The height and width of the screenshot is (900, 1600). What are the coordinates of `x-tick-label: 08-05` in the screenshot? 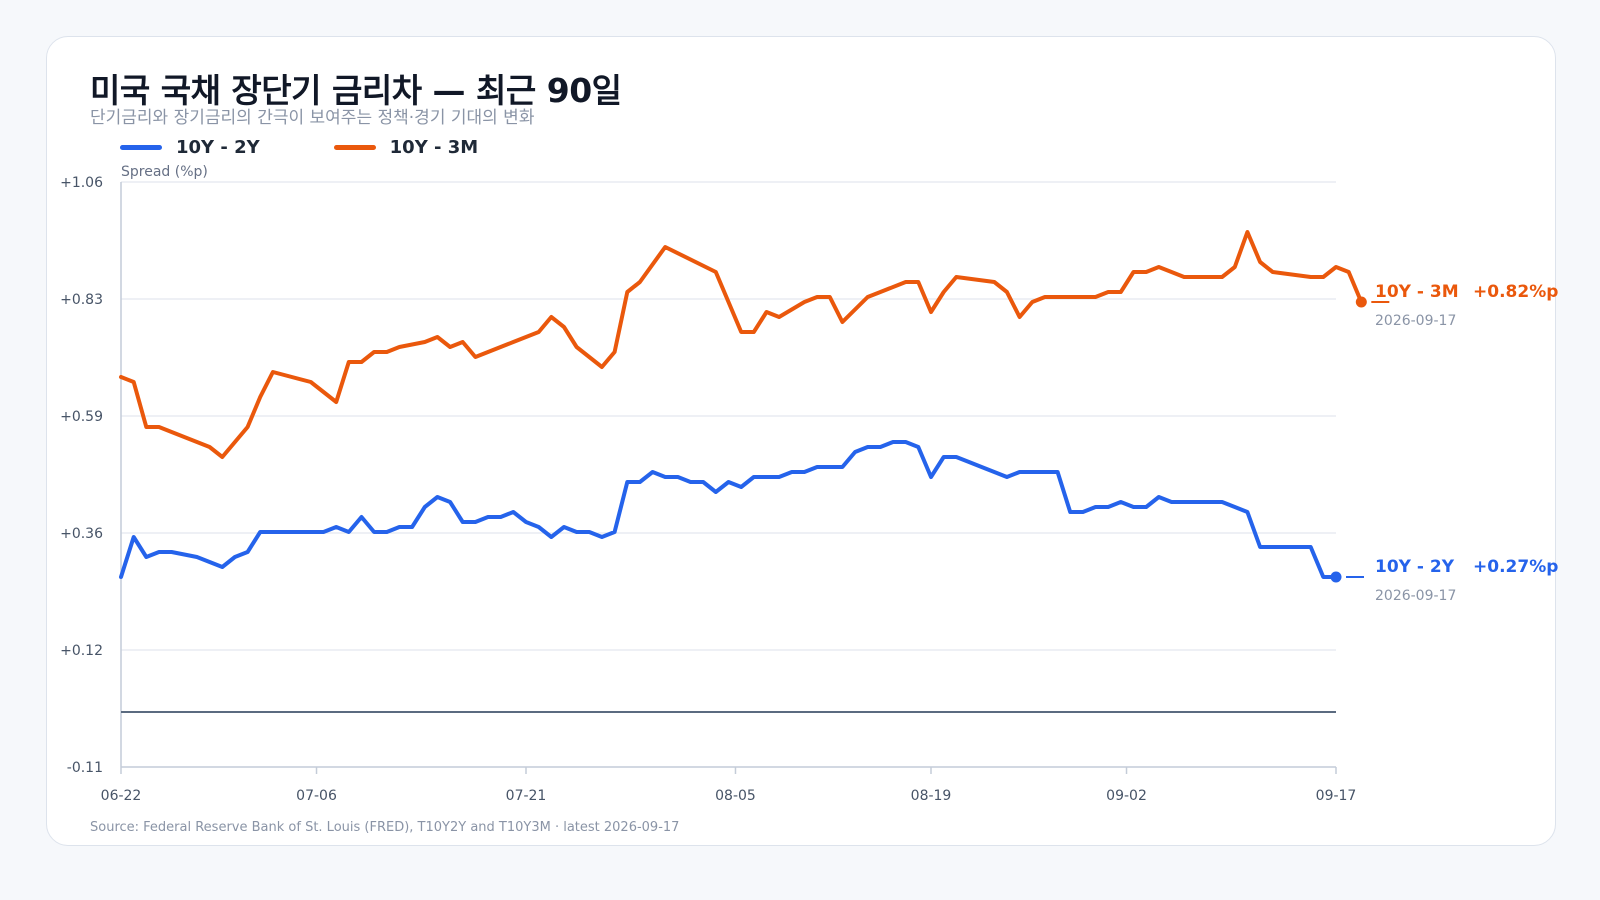 It's located at (735, 796).